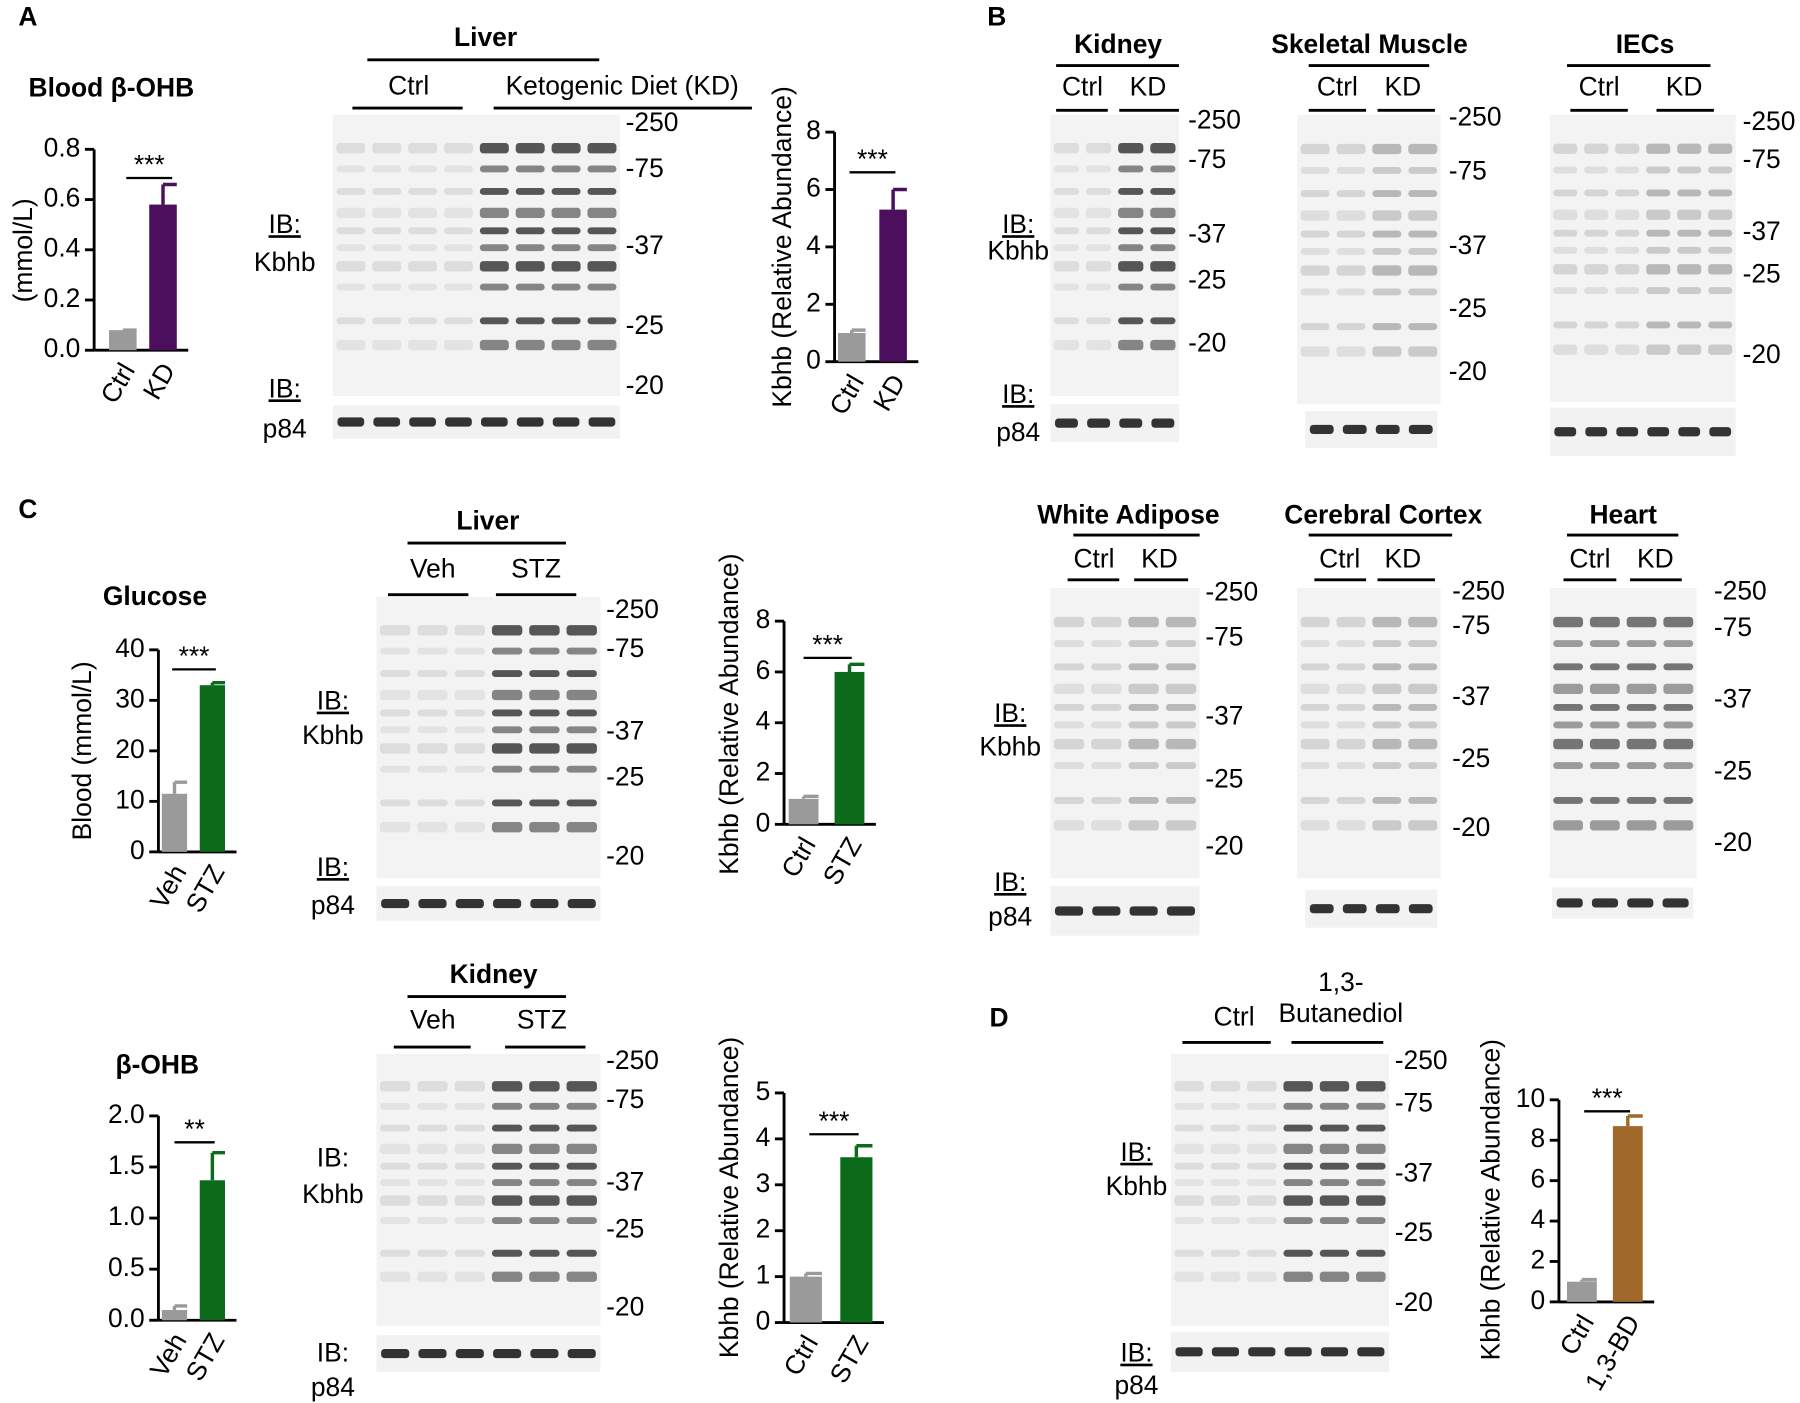 This screenshot has height=1403, width=1800. What do you see at coordinates (126, 1318) in the screenshot?
I see `y-tick-label: 0.0` at bounding box center [126, 1318].